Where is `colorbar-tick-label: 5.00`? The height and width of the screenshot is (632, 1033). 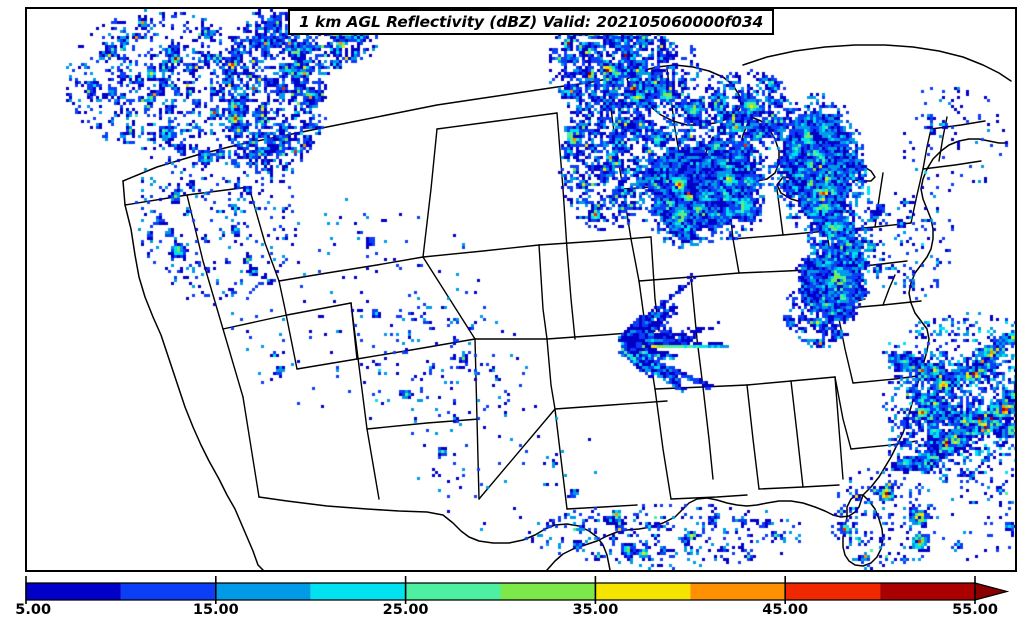 colorbar-tick-label: 5.00 is located at coordinates (33, 610).